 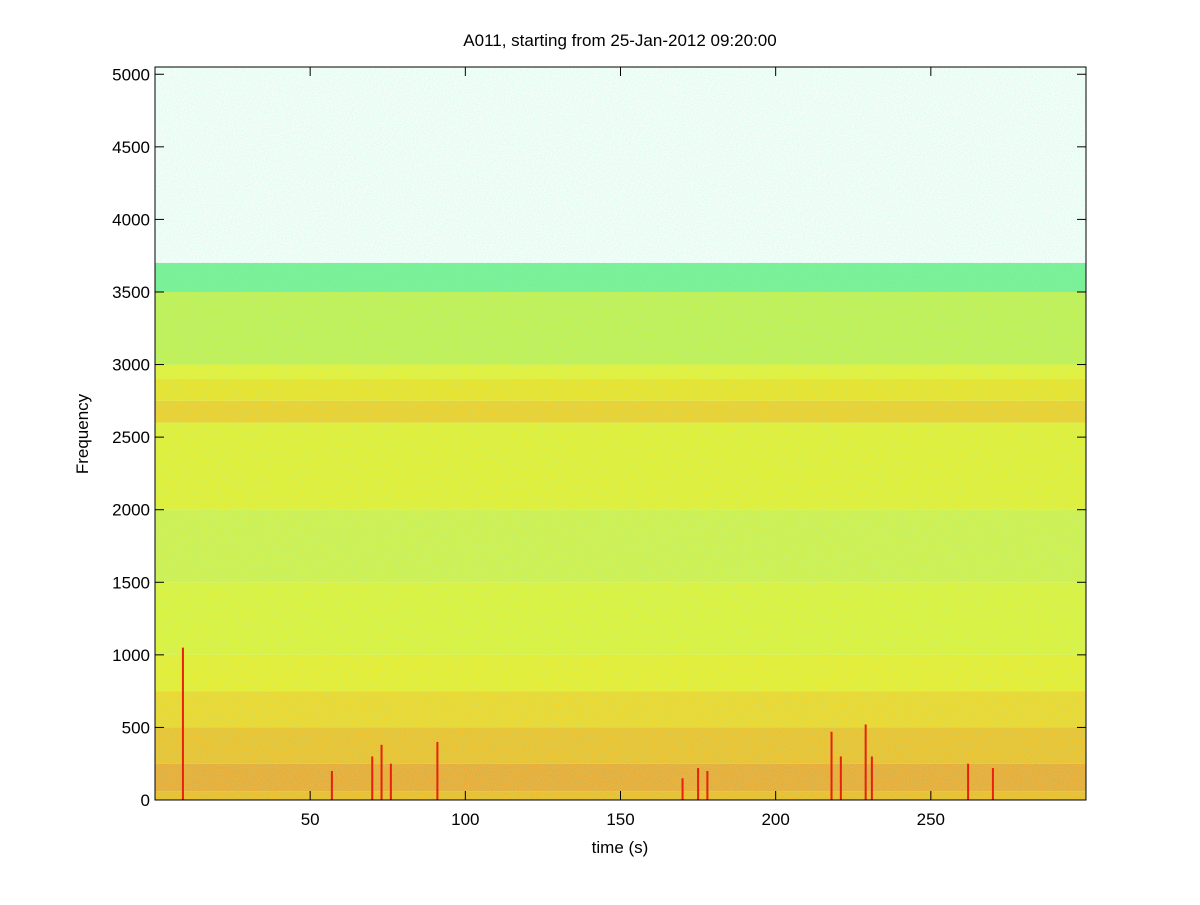 What do you see at coordinates (619, 40) in the screenshot?
I see `chart-title: A011, starting from 25-Jan-2012 09:20:00` at bounding box center [619, 40].